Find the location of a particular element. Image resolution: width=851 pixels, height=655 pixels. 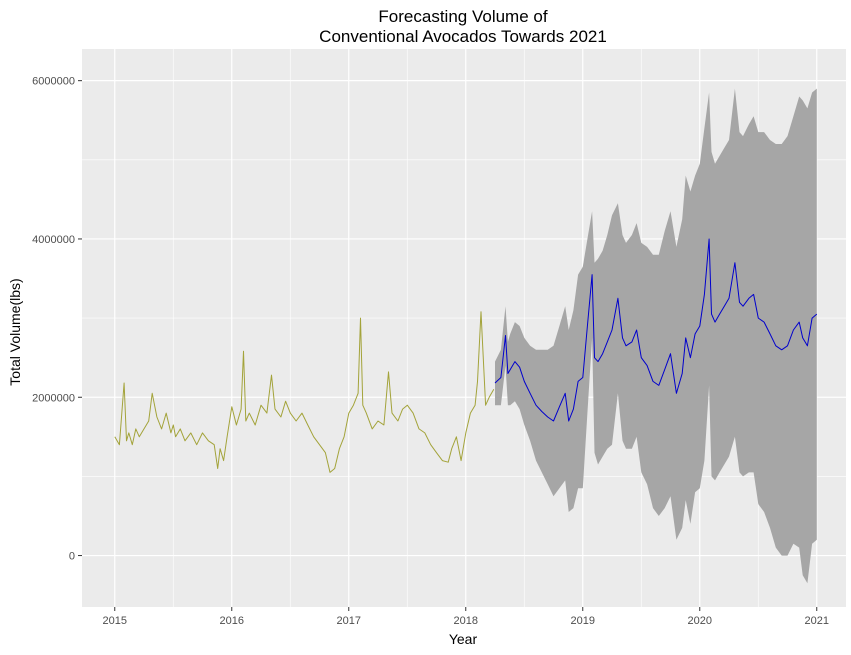

y-axis-title: Total Volume(lbs) is located at coordinates (15, 331).